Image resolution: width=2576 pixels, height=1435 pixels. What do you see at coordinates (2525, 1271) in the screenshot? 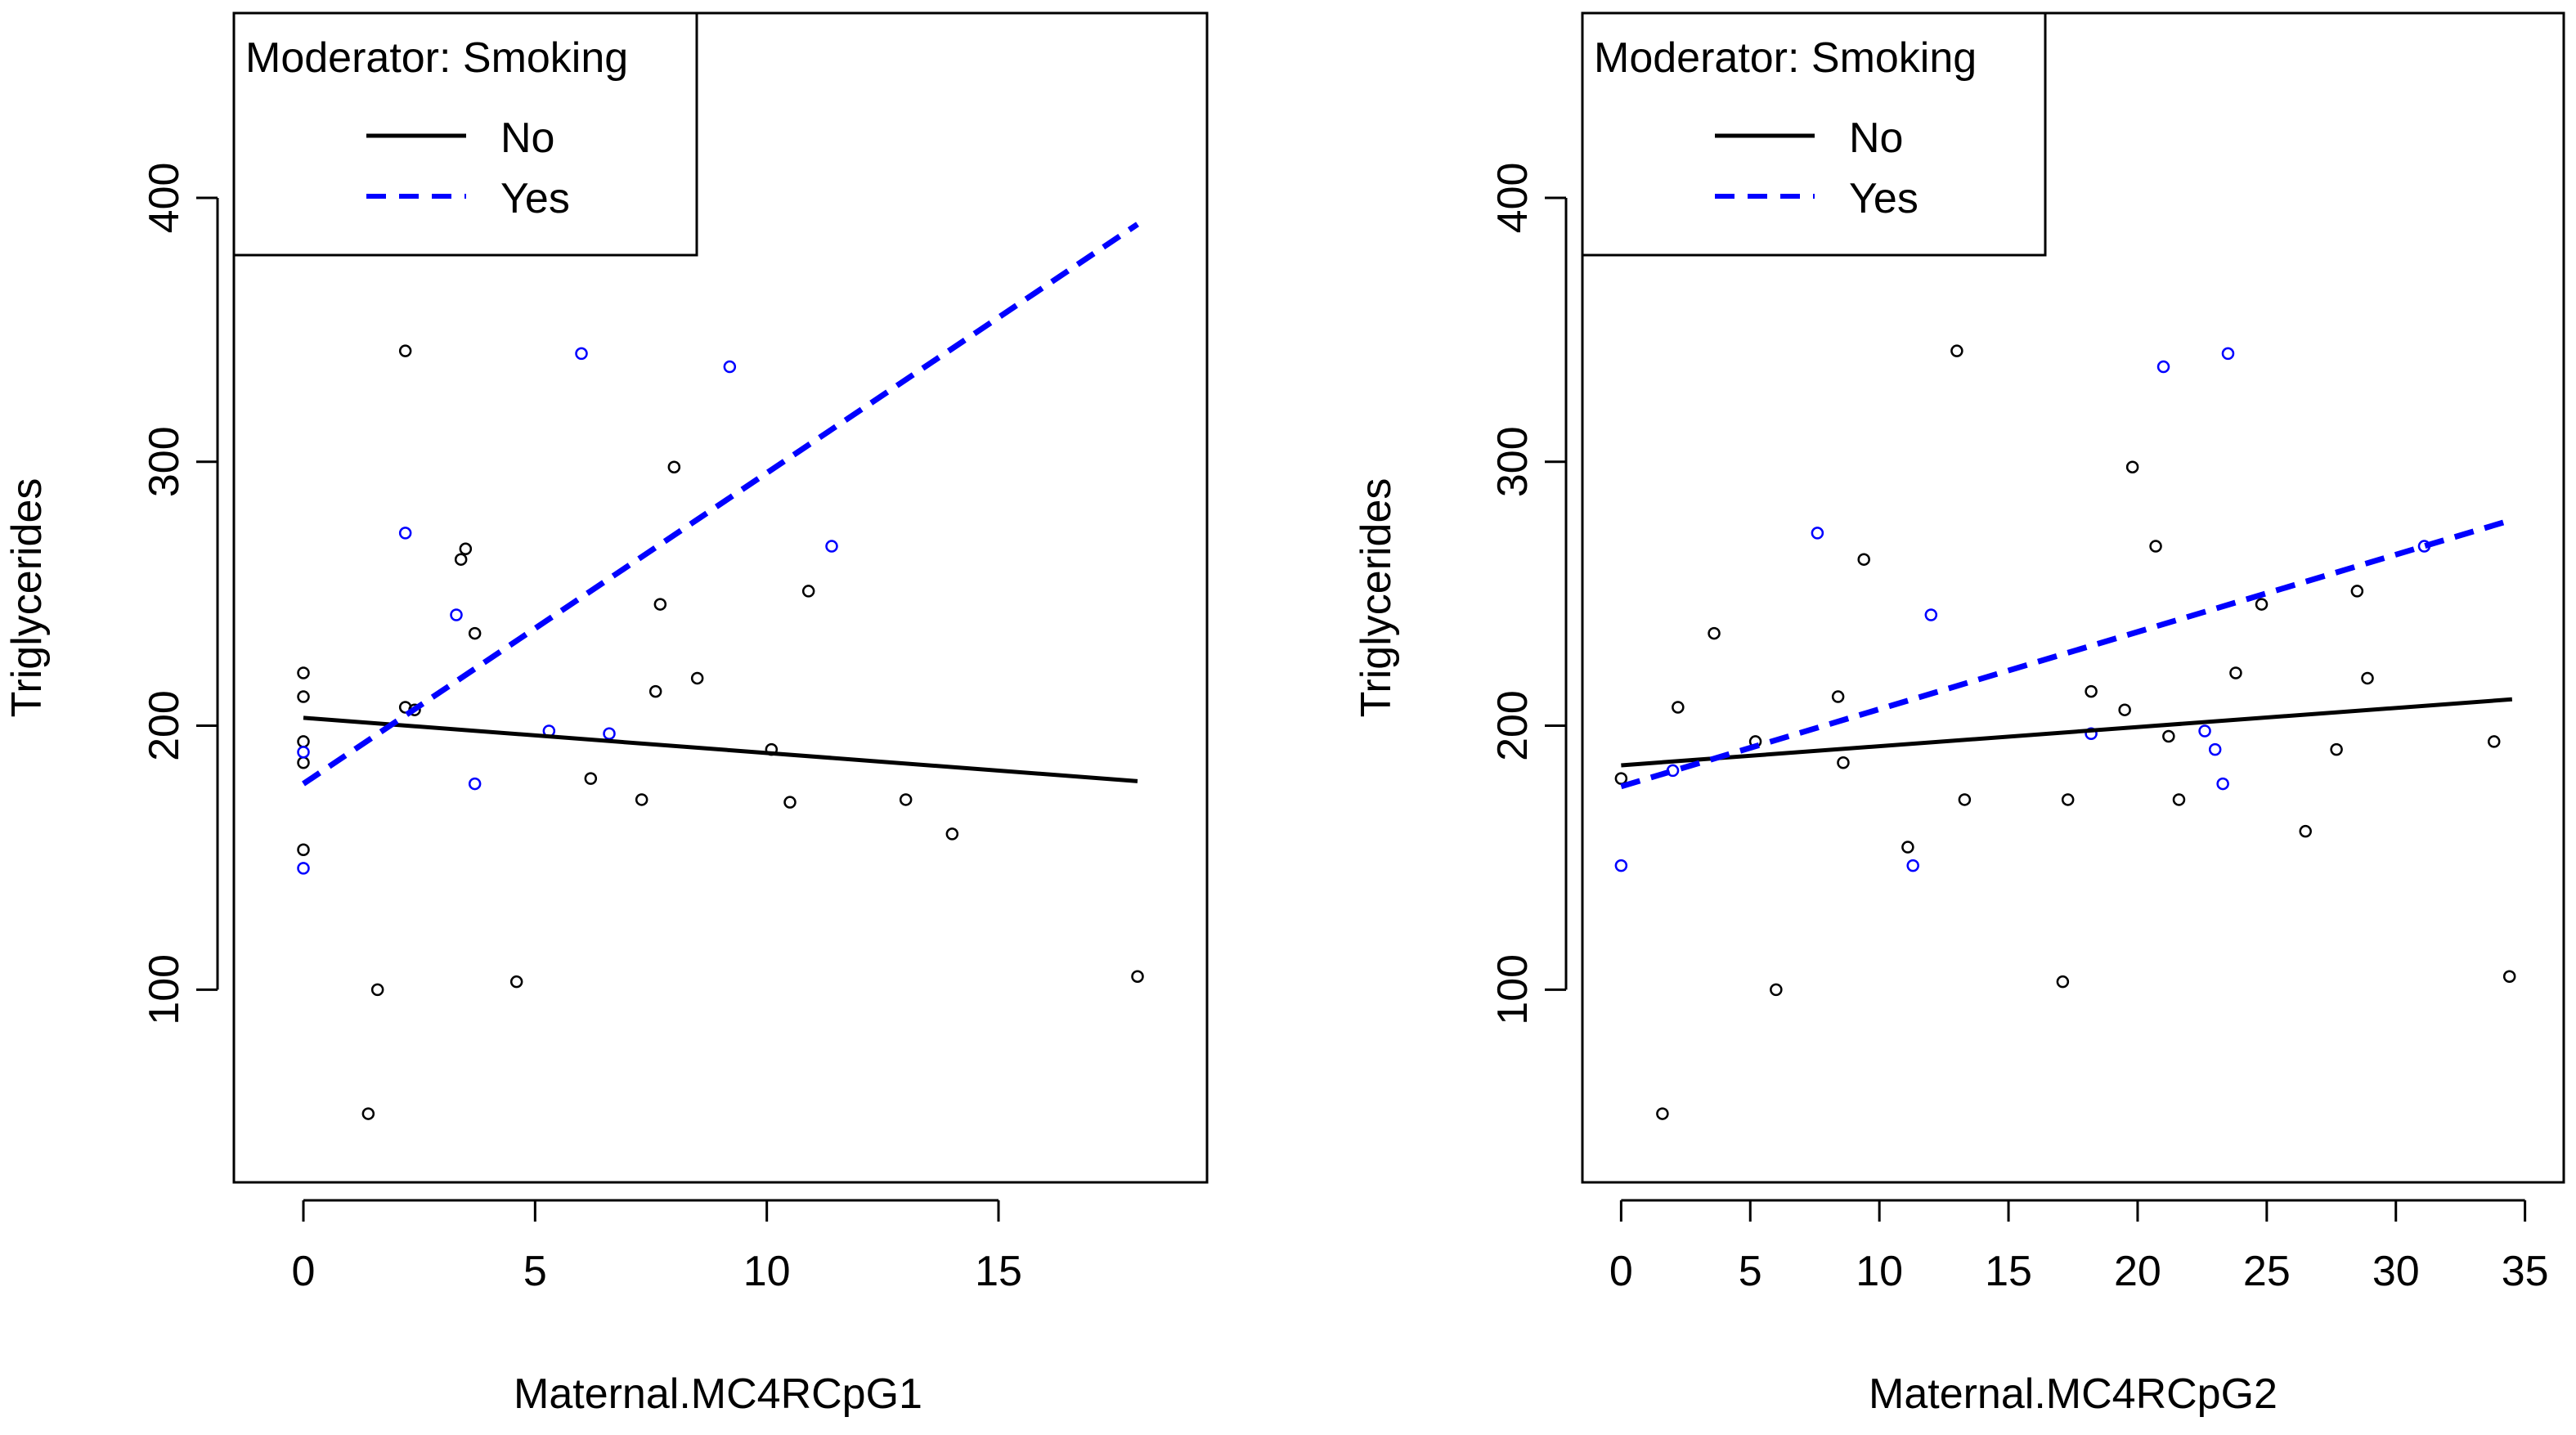
I see `x-tick-label: 35` at bounding box center [2525, 1271].